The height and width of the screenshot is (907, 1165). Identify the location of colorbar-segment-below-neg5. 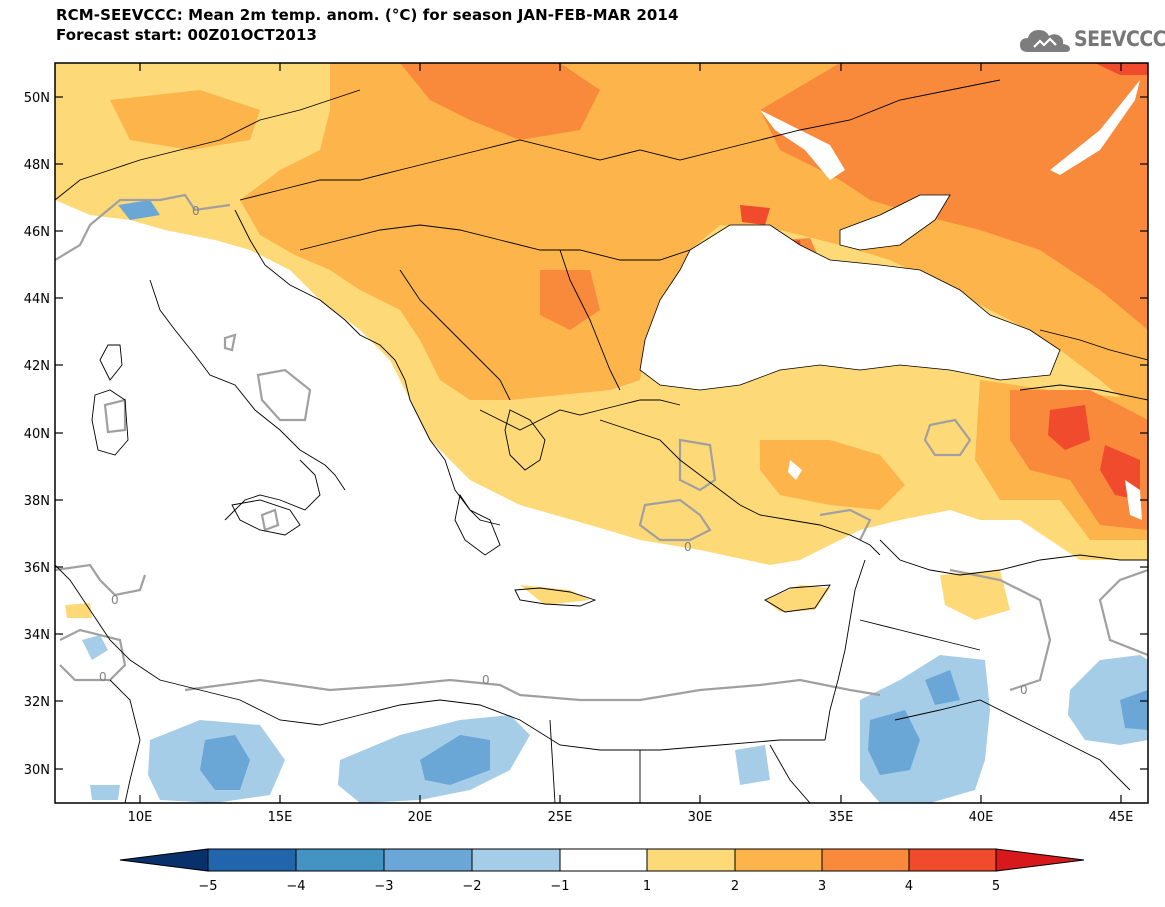
(164, 860).